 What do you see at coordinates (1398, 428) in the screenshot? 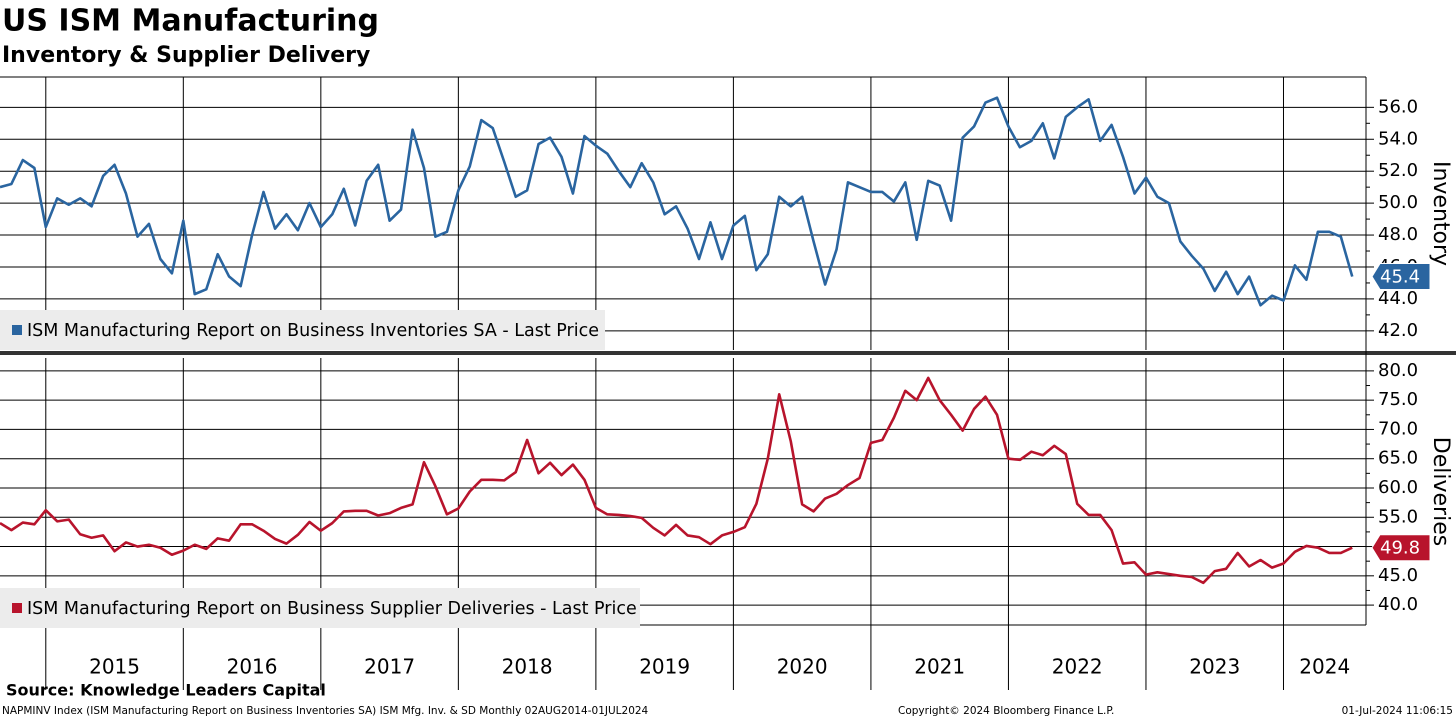
I see `y-tick-label: 70.0` at bounding box center [1398, 428].